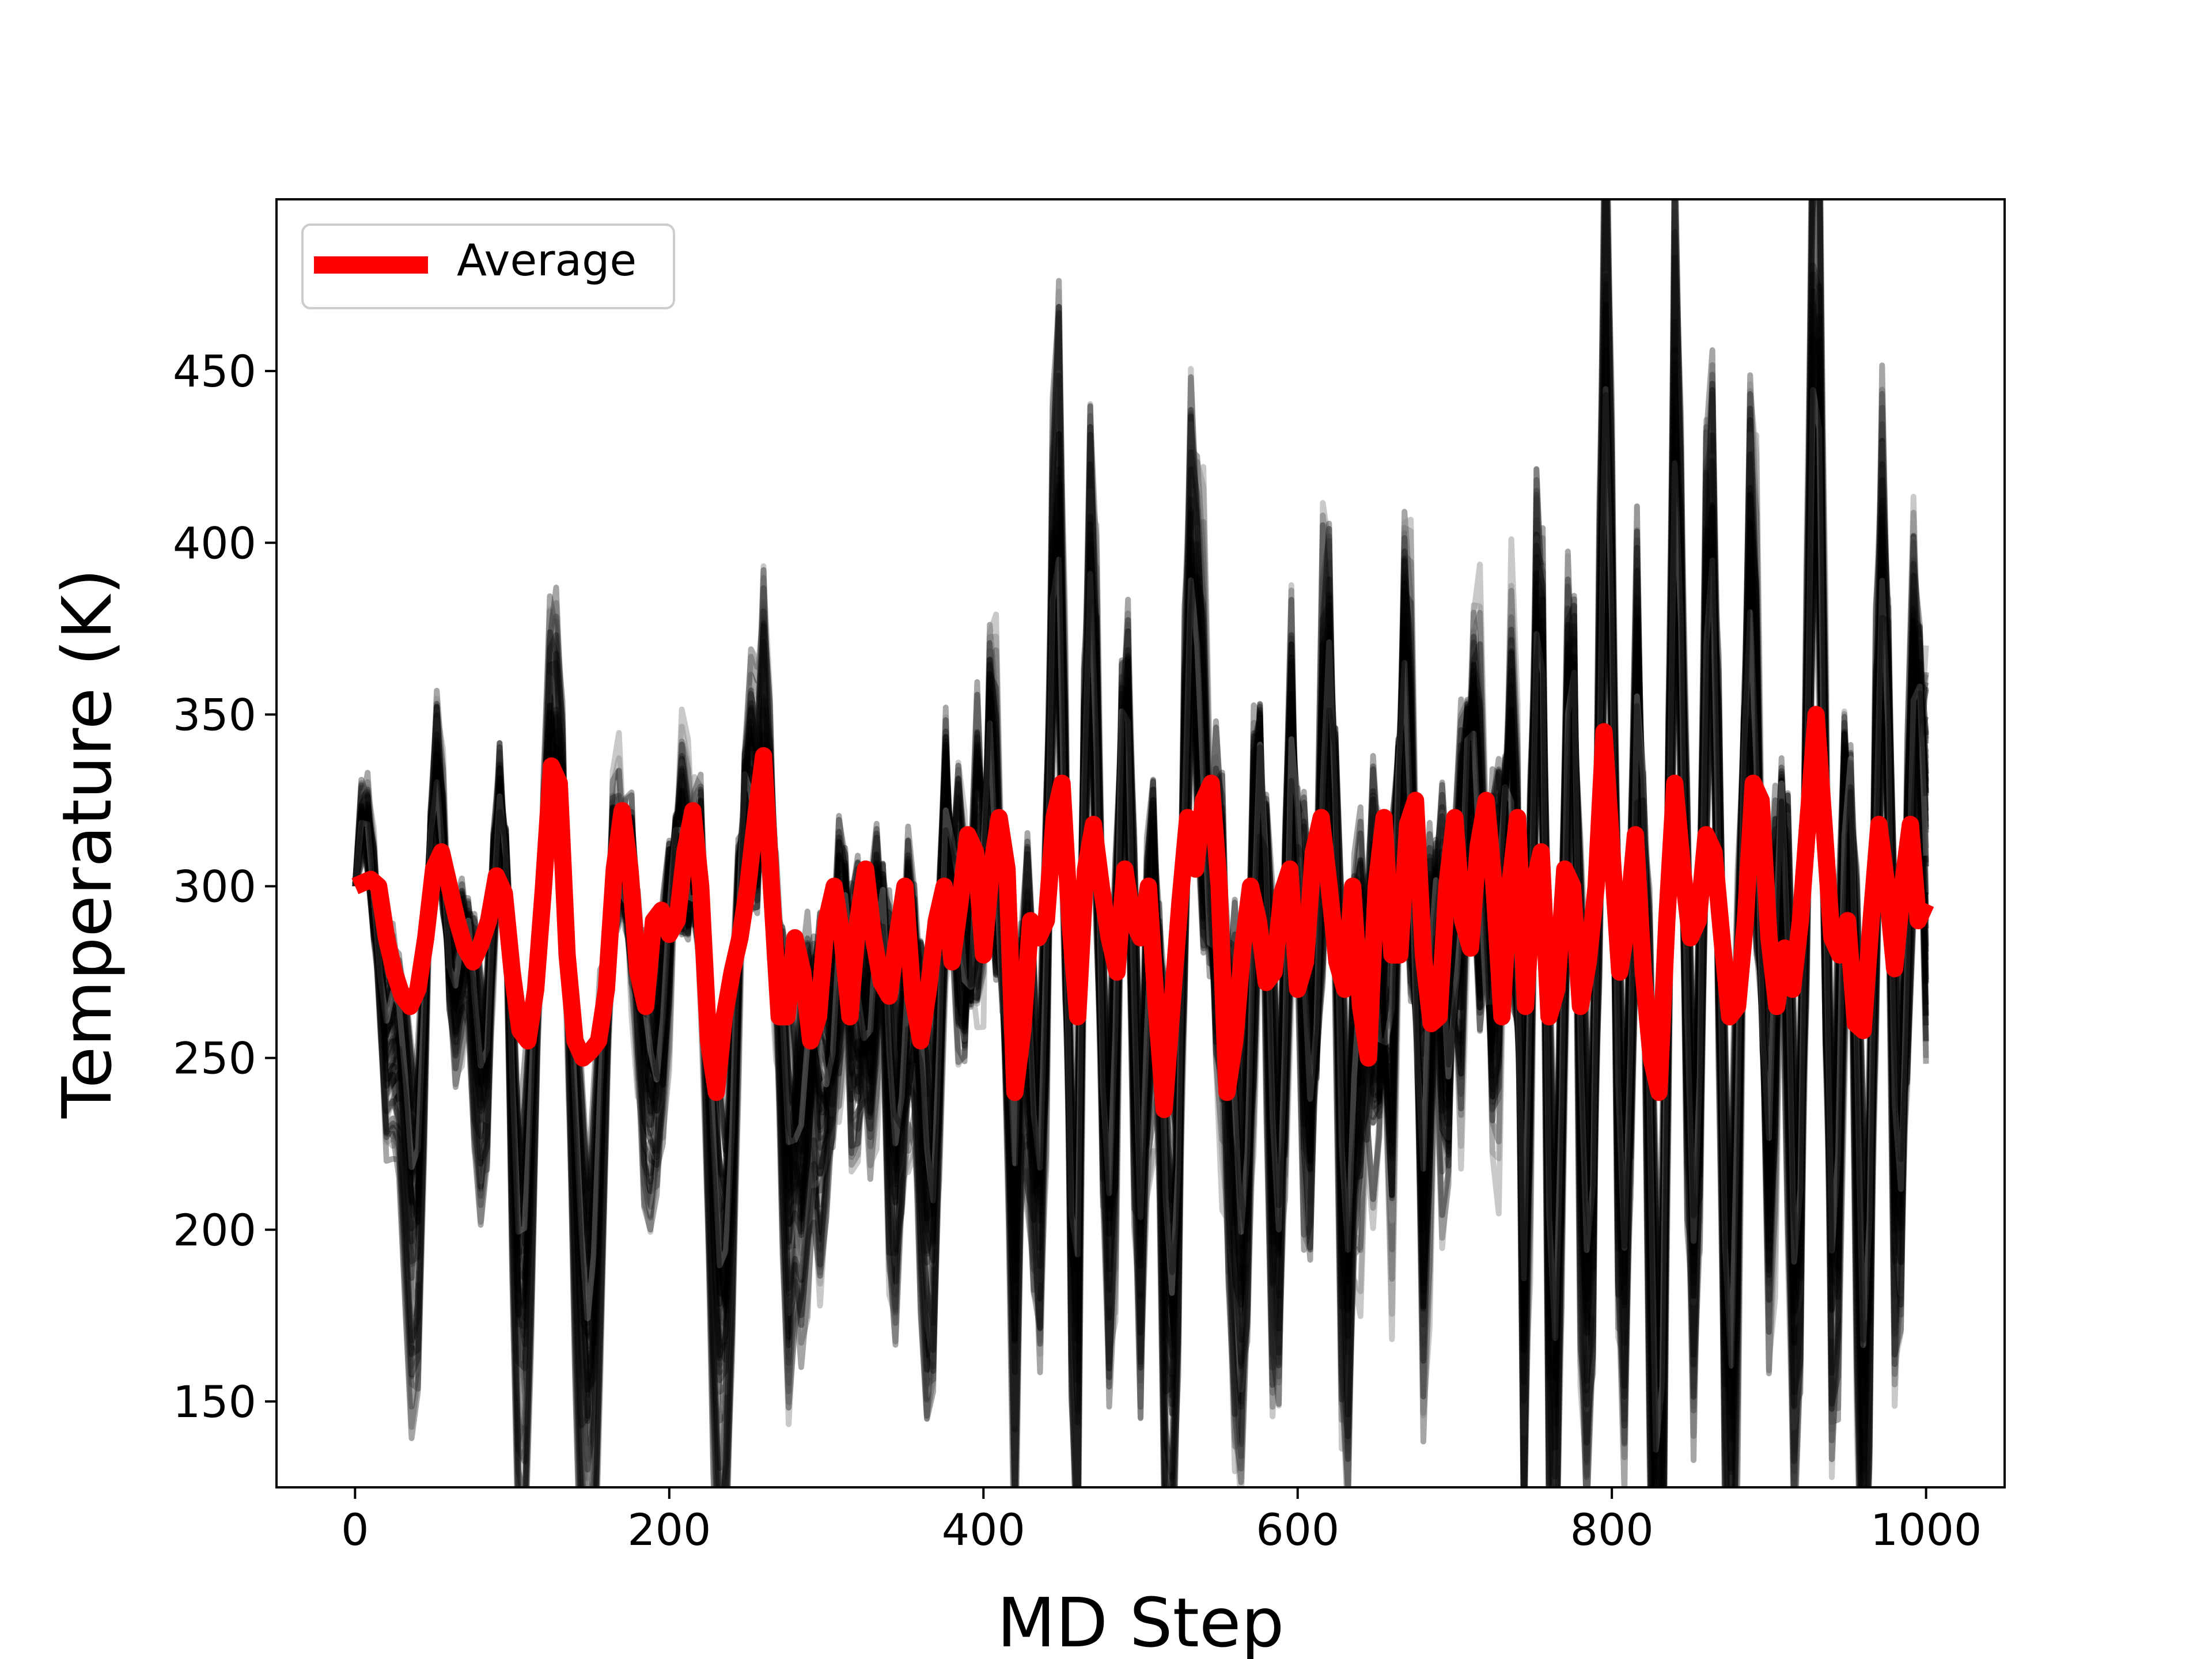 This screenshot has height=1659, width=2212. I want to click on y-tick-label: 150, so click(214, 1401).